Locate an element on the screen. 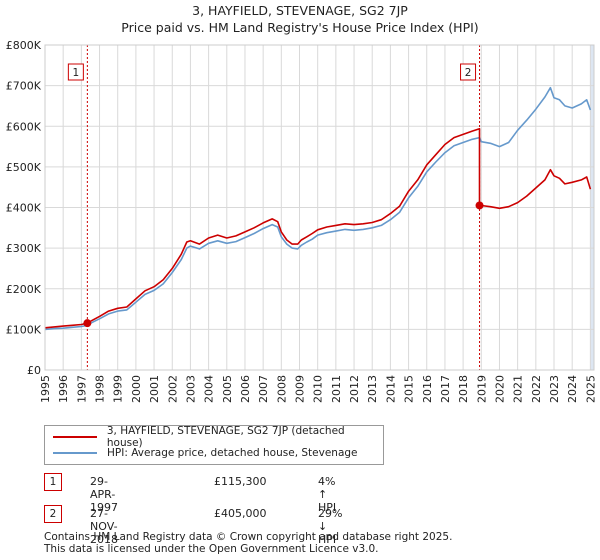 The height and width of the screenshot is (560, 600). y-tick-label: £500K is located at coordinates (24, 167).